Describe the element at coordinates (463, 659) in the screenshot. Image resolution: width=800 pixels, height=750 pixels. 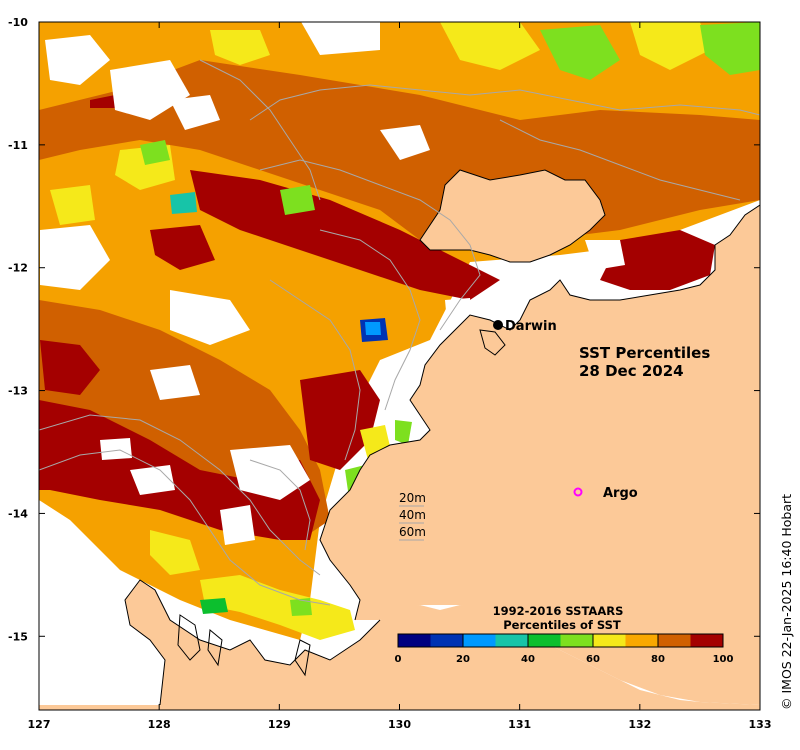
I see `colorbar-tick-label: 20` at that location.